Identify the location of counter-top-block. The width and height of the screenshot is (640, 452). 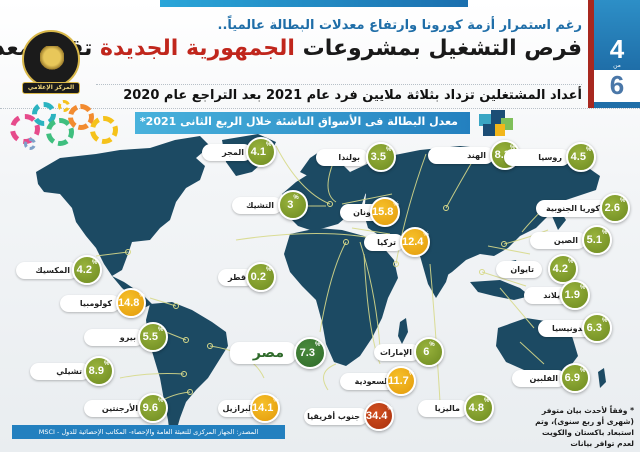
(617, 35).